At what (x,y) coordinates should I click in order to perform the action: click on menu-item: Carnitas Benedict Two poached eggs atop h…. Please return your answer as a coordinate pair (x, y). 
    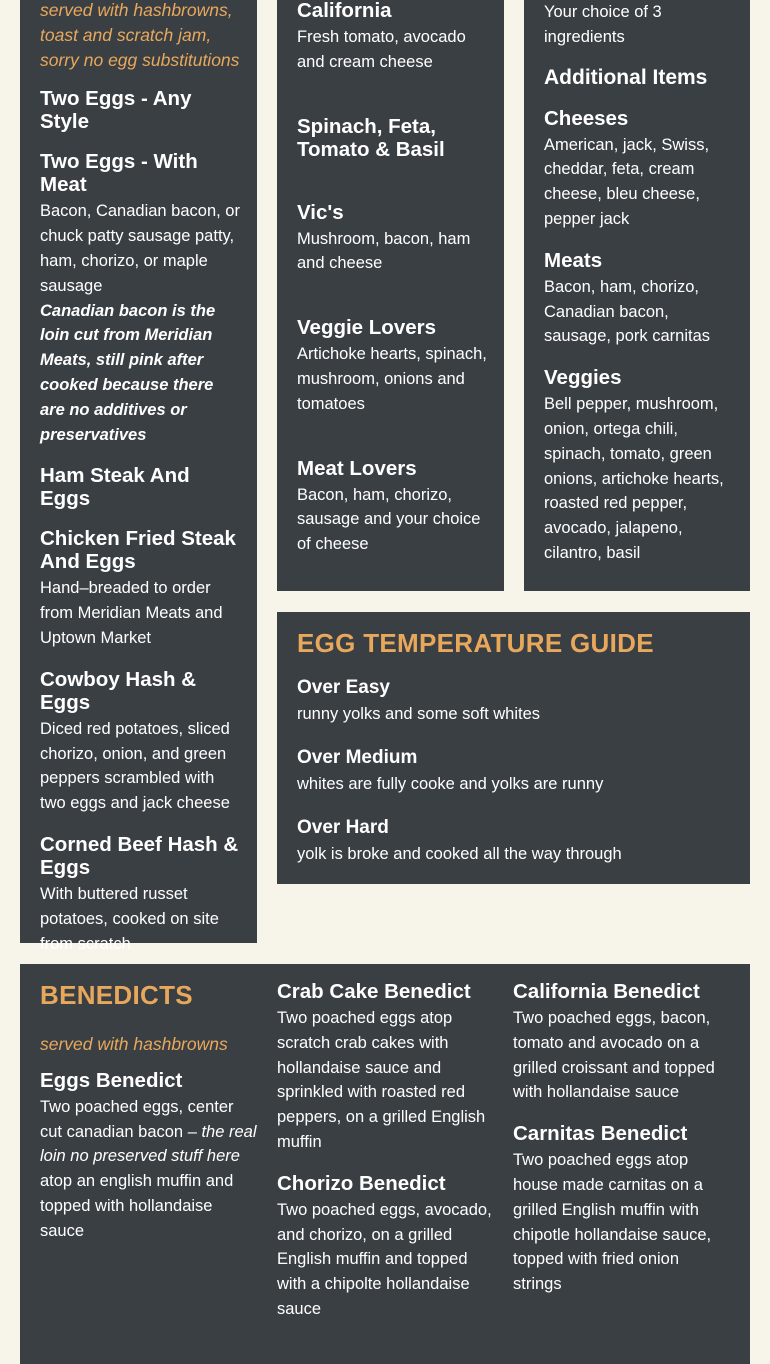
    Looking at the image, I should click on (622, 1209).